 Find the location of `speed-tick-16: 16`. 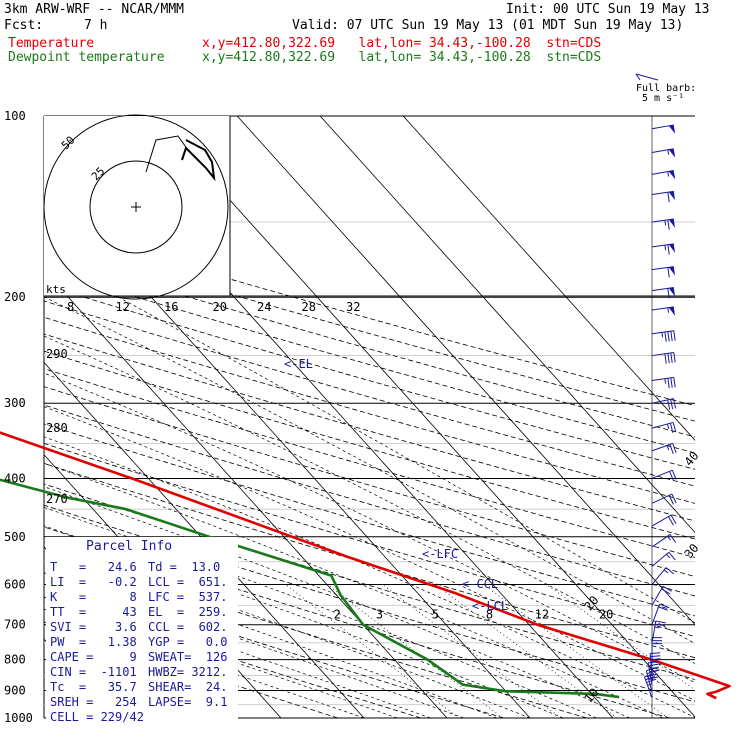

speed-tick-16: 16 is located at coordinates (171, 307).